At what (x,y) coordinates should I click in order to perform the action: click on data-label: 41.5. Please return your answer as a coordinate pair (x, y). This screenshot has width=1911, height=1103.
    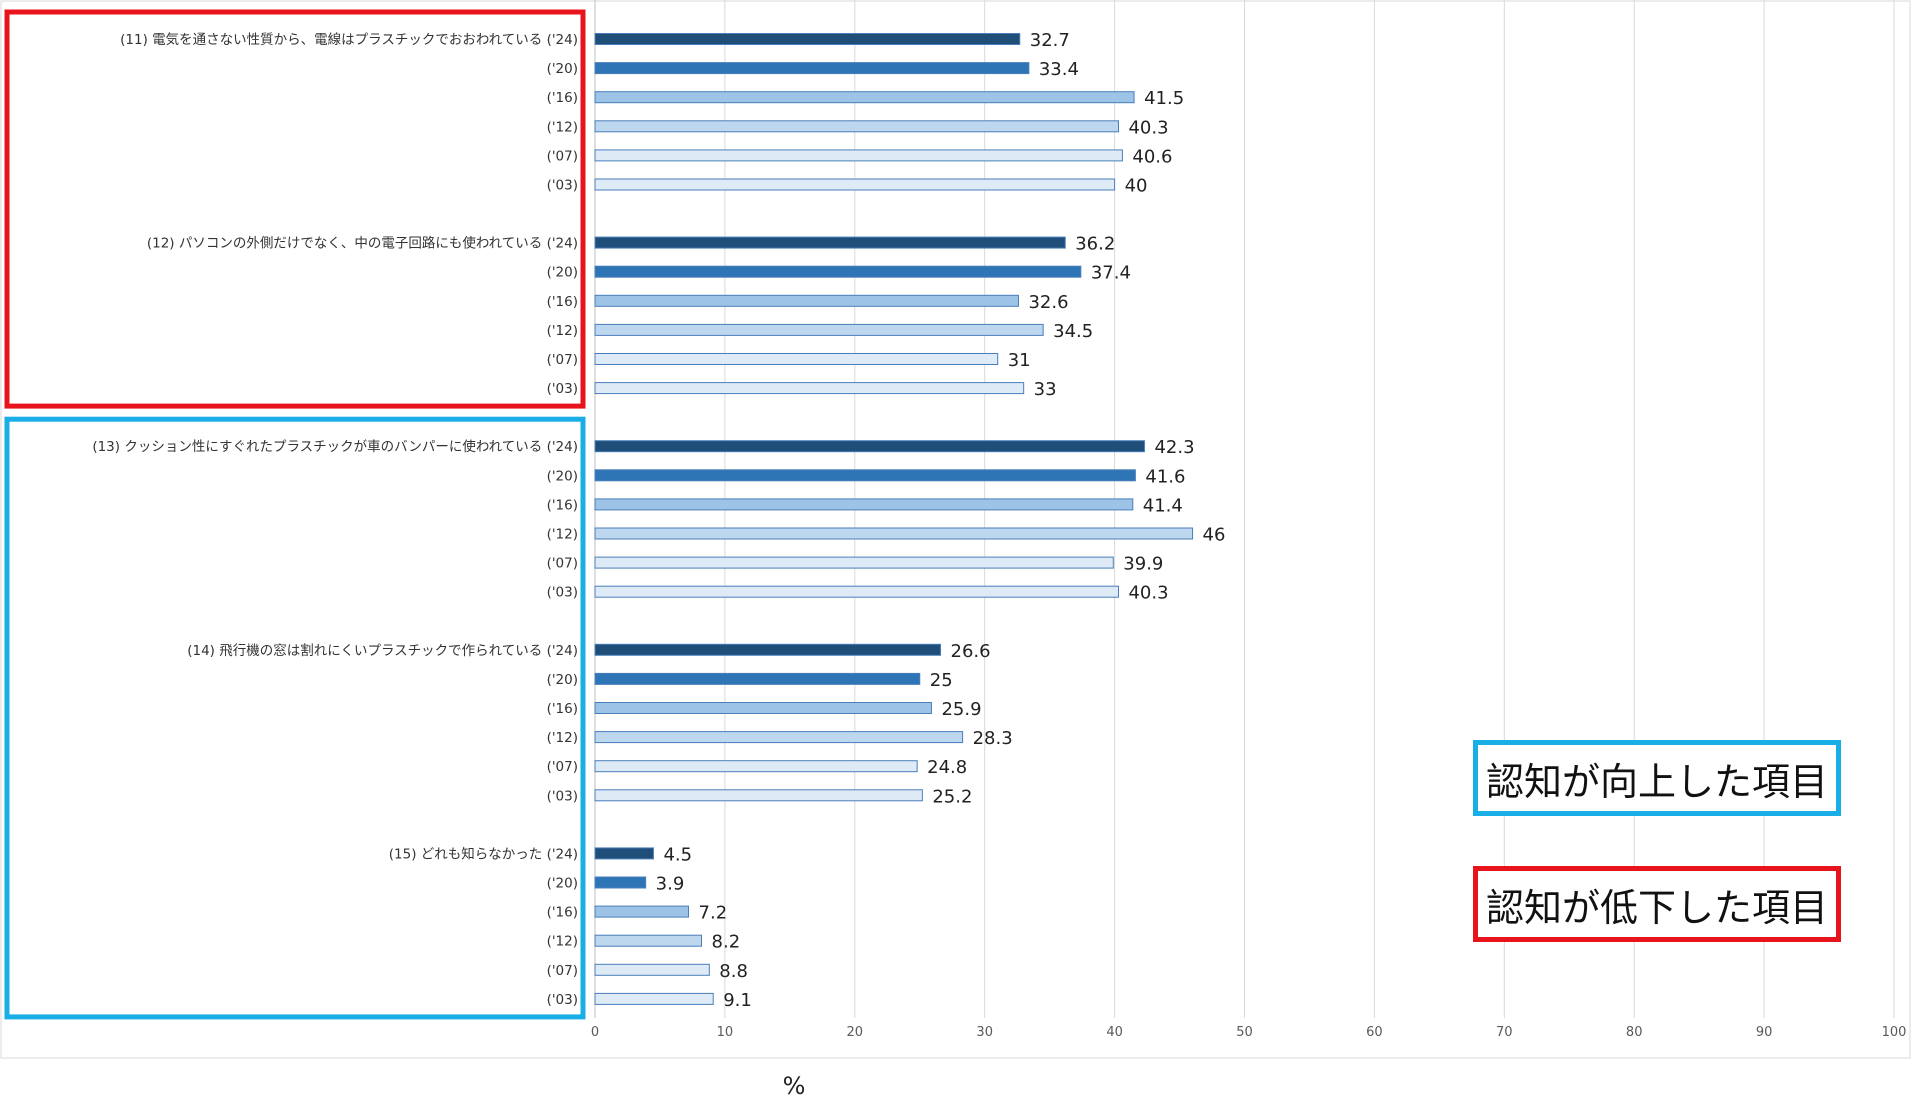
    Looking at the image, I should click on (1164, 98).